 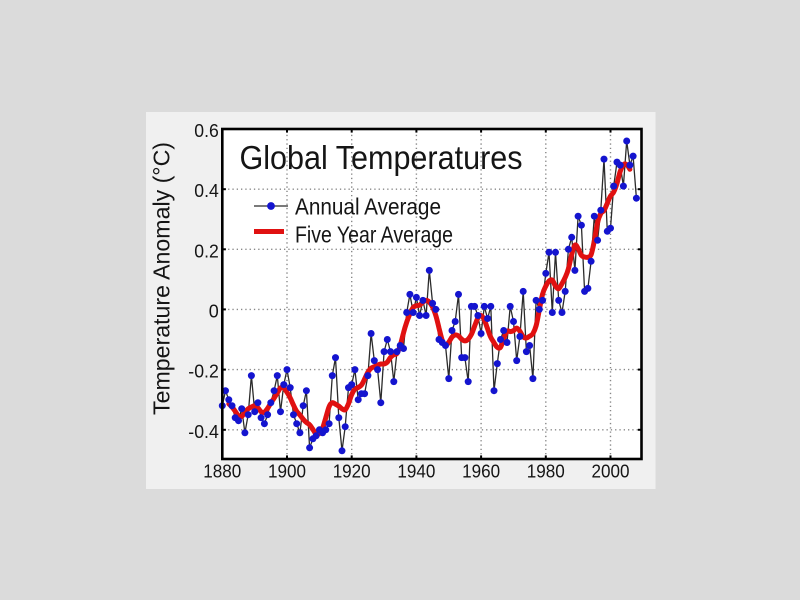 I want to click on svg-text: 0, so click(x=214, y=311).